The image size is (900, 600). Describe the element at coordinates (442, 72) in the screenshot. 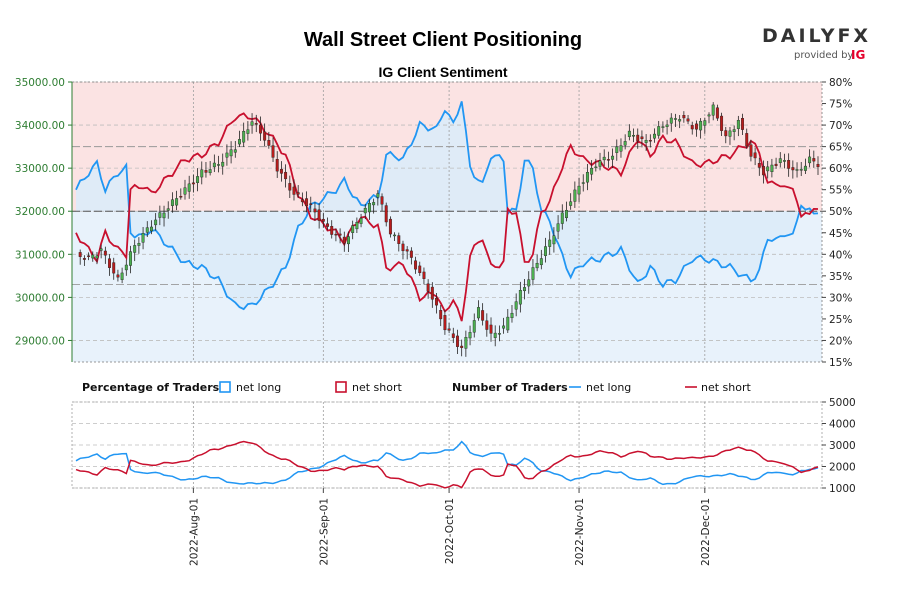

I see `chart-subtitle: IG Client Sentiment` at that location.